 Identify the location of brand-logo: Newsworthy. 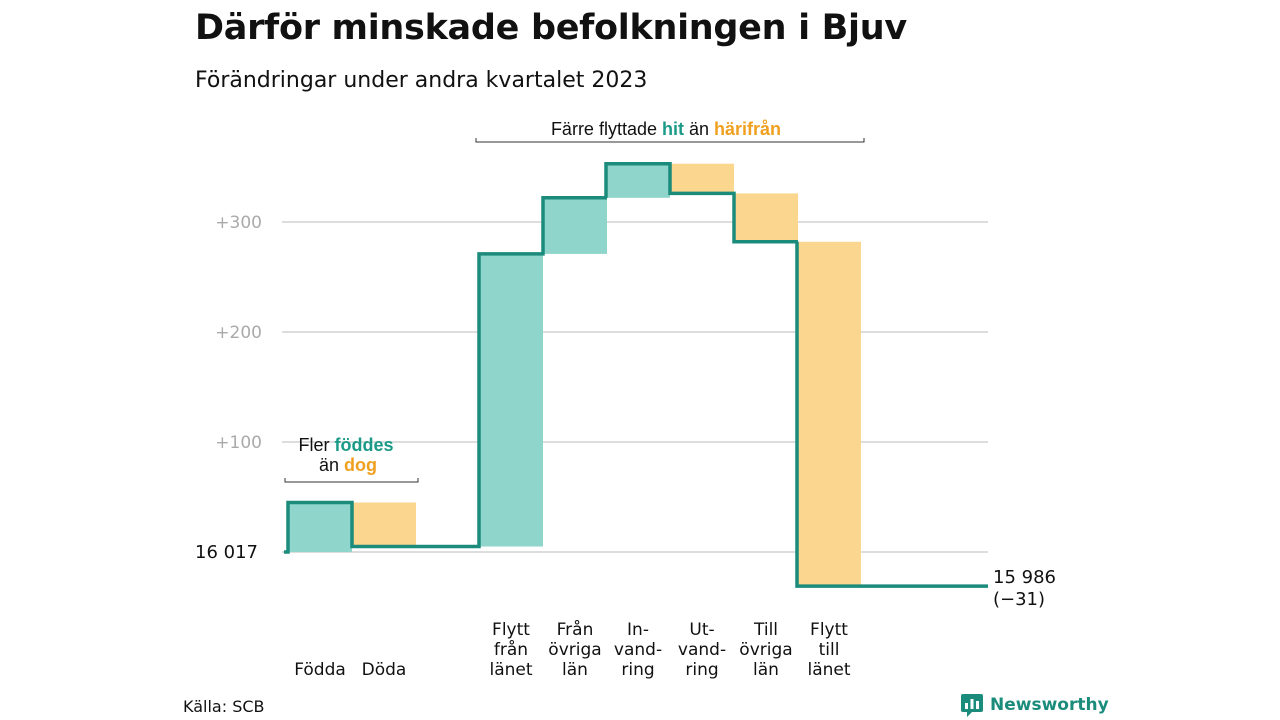
(1034, 705).